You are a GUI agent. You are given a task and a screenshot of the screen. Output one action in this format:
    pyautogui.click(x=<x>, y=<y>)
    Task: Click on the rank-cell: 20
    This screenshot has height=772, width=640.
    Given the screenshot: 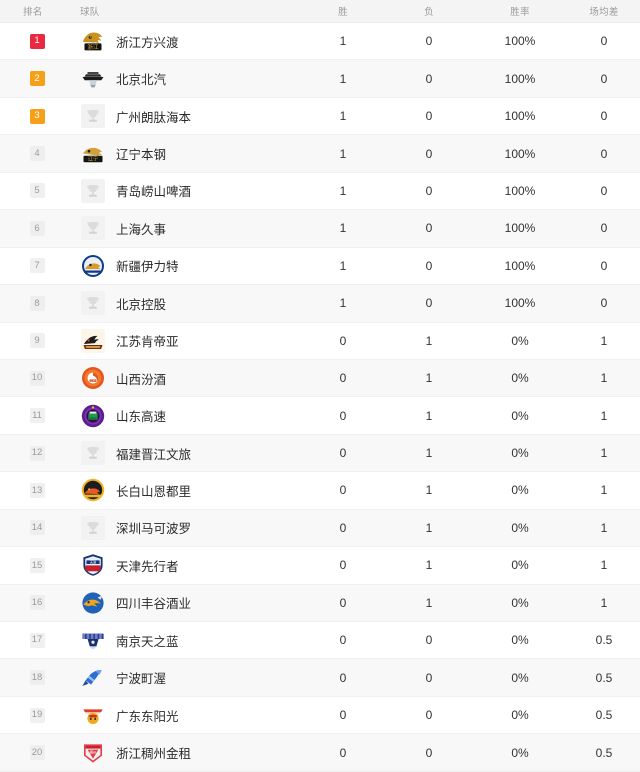 What is the action you would take?
    pyautogui.click(x=37, y=753)
    